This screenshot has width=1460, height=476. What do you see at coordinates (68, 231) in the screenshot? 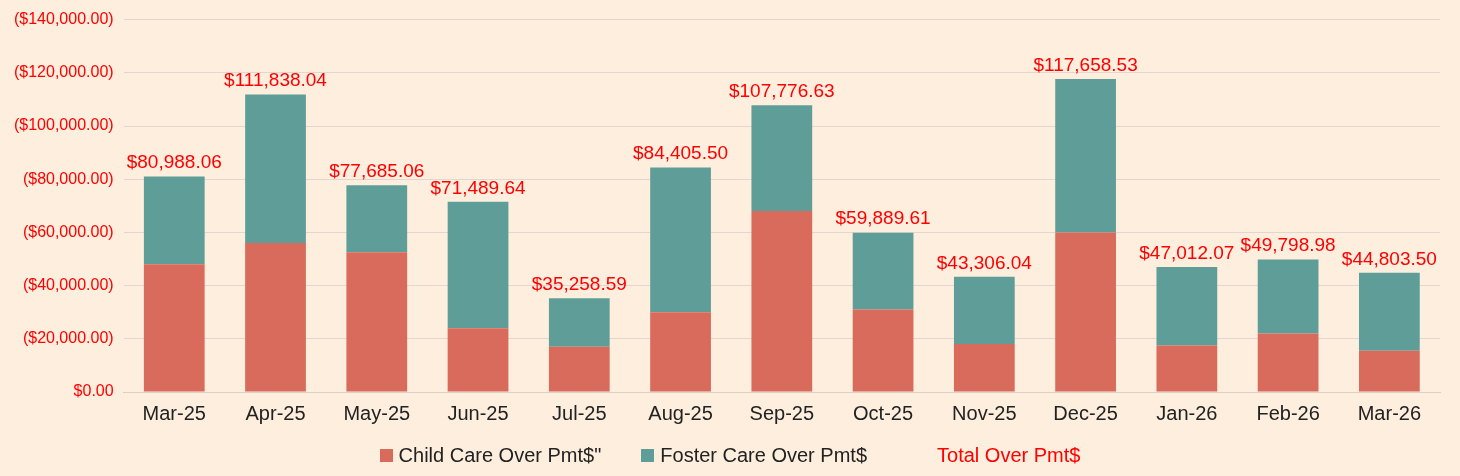
I see `y-tick-label: ($60,000.00)` at bounding box center [68, 231].